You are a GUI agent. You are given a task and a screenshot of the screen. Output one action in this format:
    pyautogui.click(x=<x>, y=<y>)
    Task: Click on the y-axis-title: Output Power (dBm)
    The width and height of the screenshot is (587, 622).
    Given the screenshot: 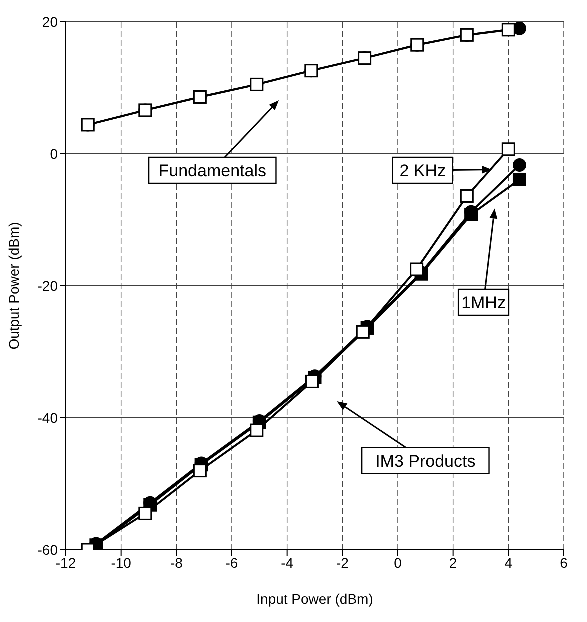 What is the action you would take?
    pyautogui.click(x=14, y=286)
    